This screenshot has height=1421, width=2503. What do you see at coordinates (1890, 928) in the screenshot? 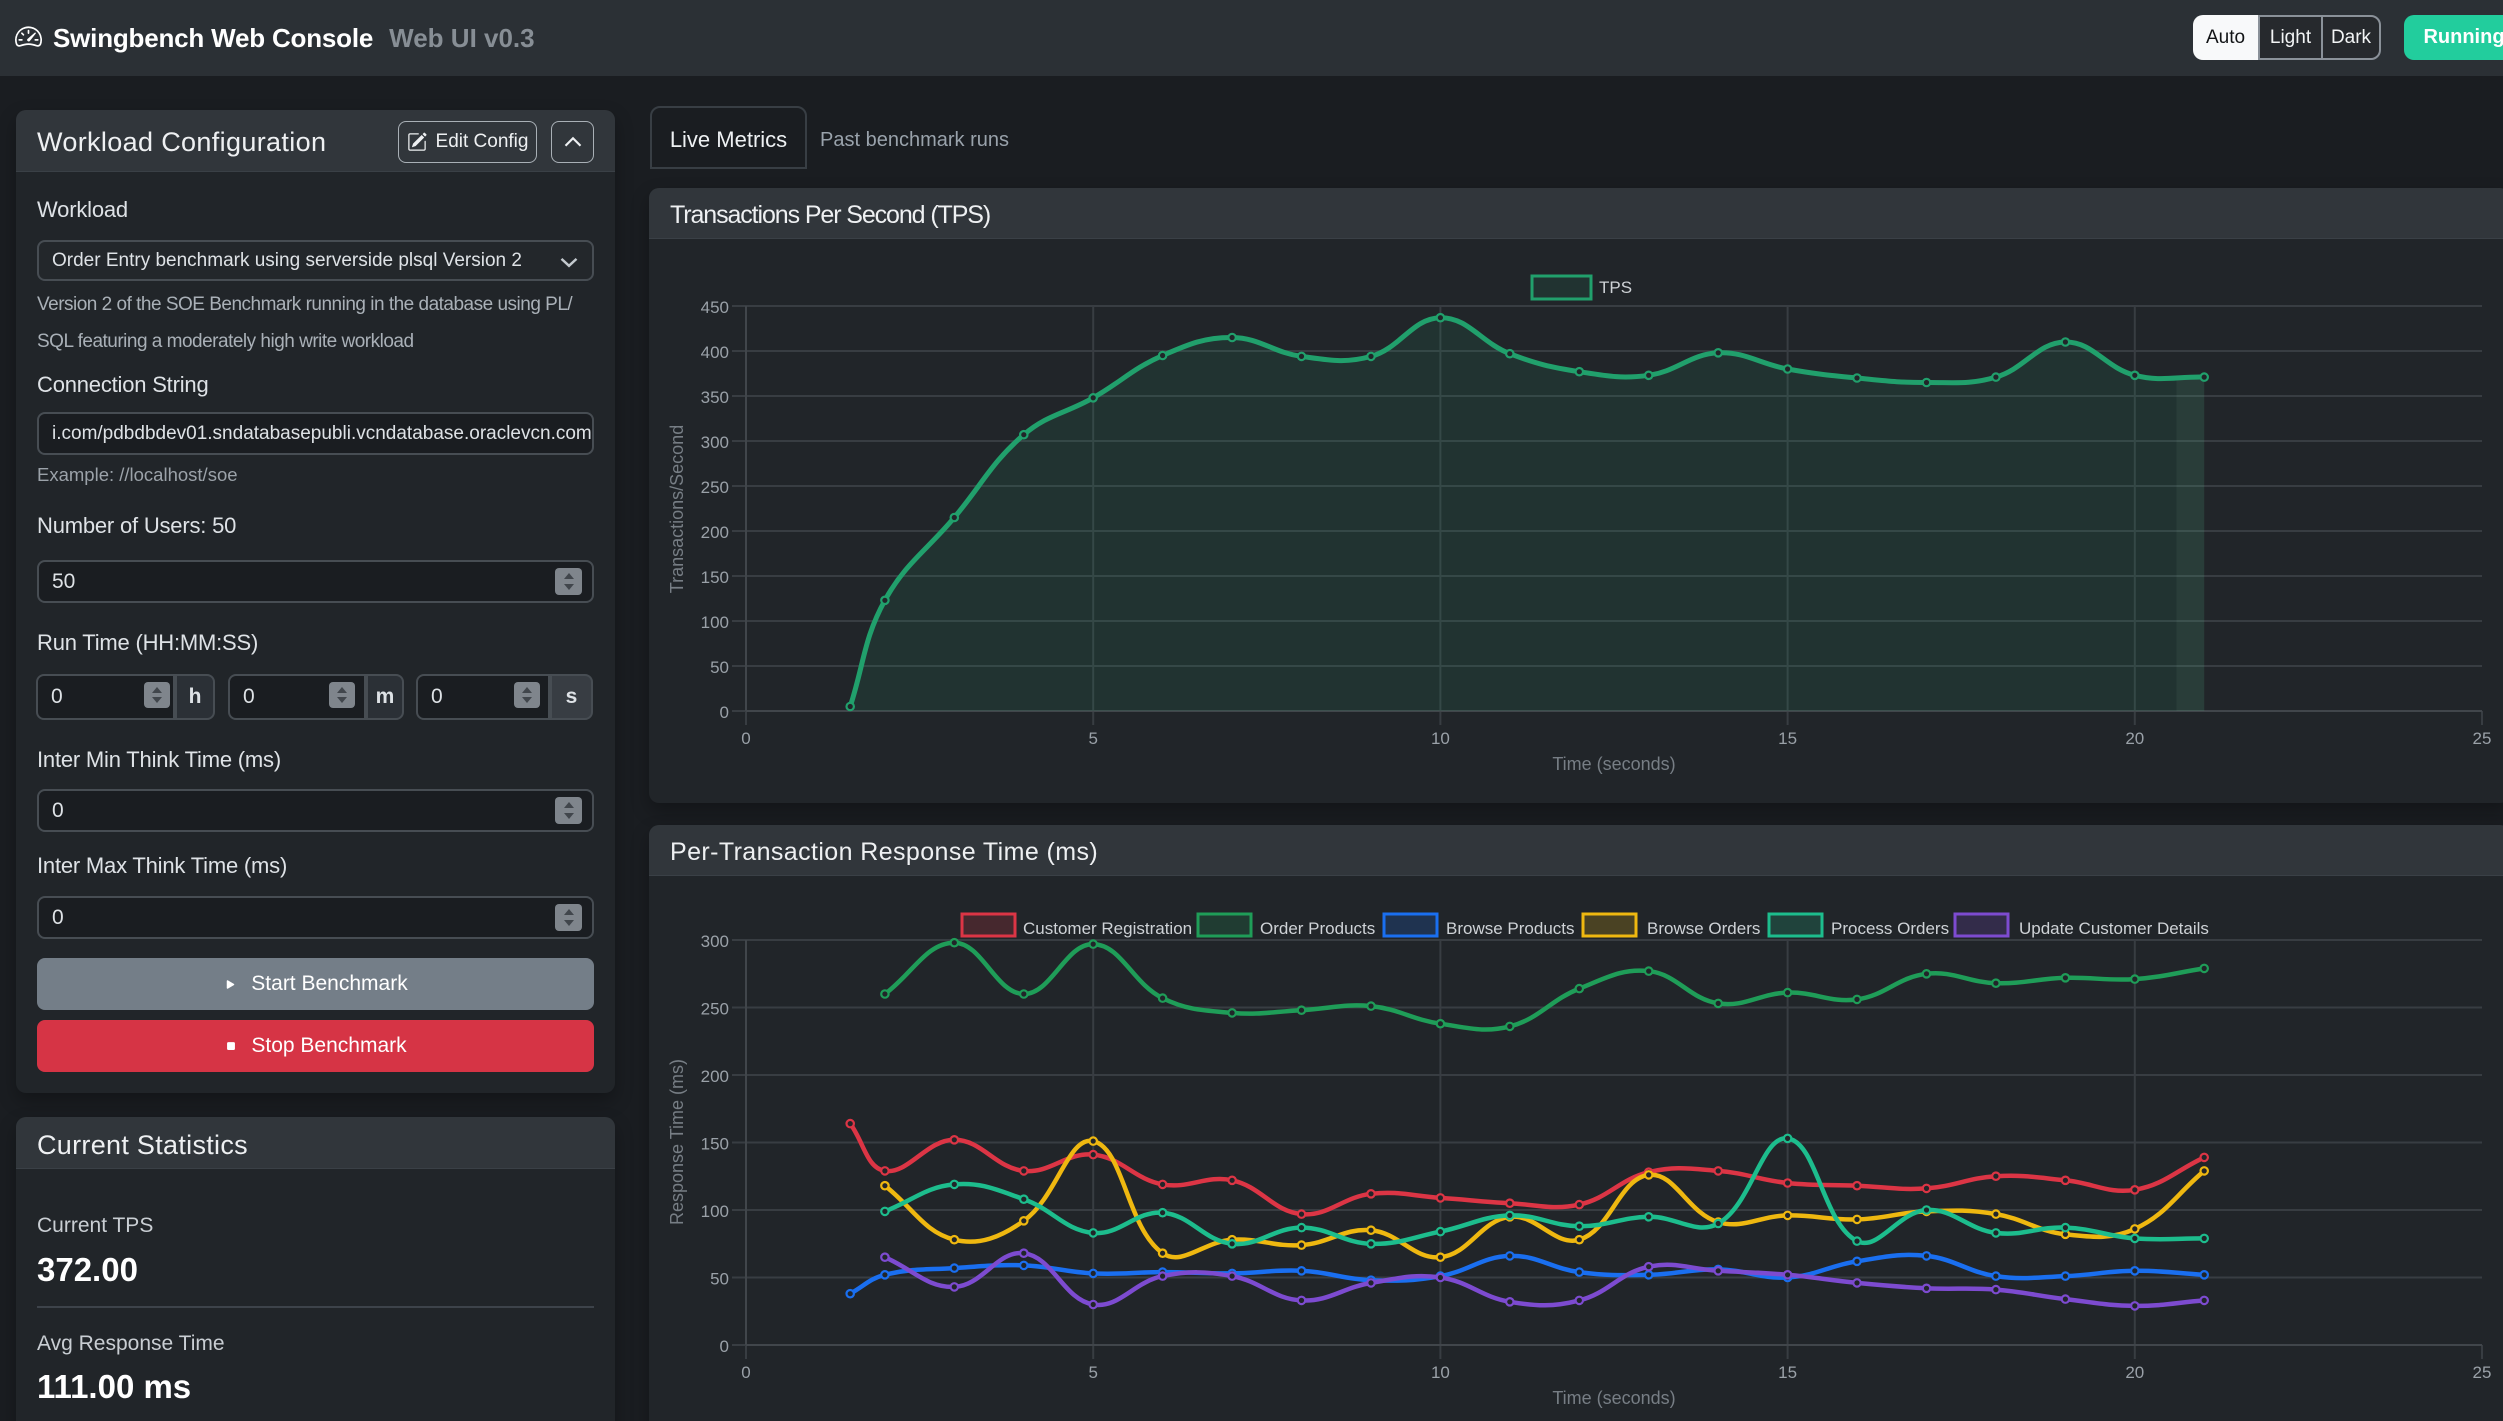
I see `svg-text: Process Orders` at bounding box center [1890, 928].